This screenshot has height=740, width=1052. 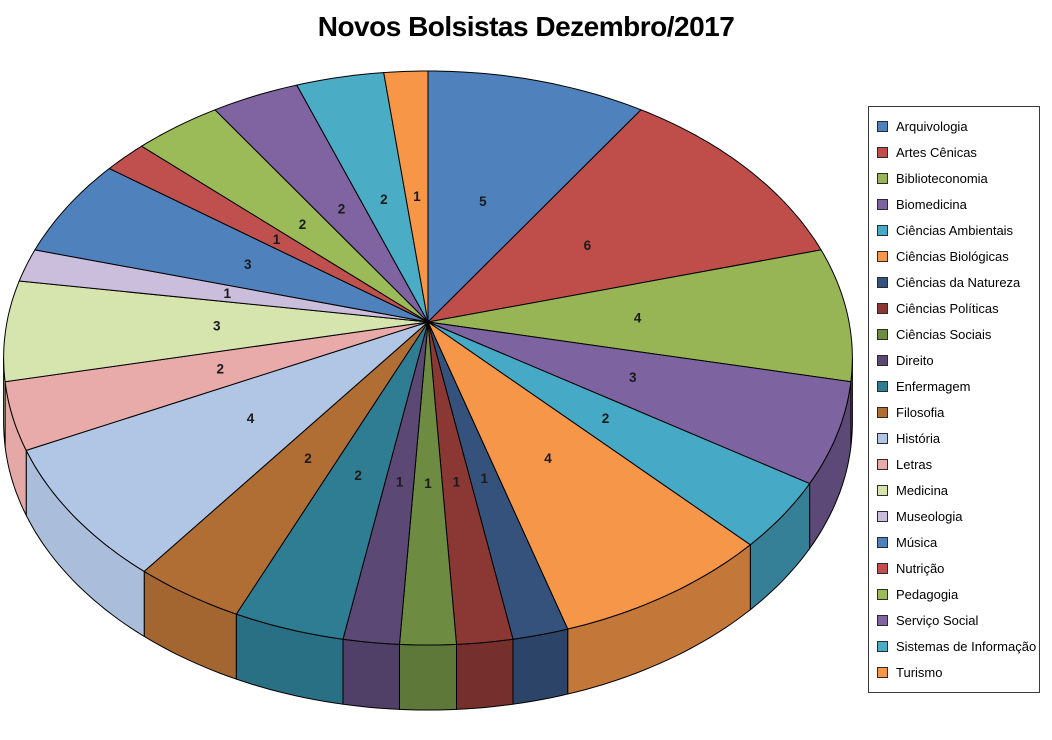 I want to click on pie-value-label-medicina: 3, so click(x=217, y=326).